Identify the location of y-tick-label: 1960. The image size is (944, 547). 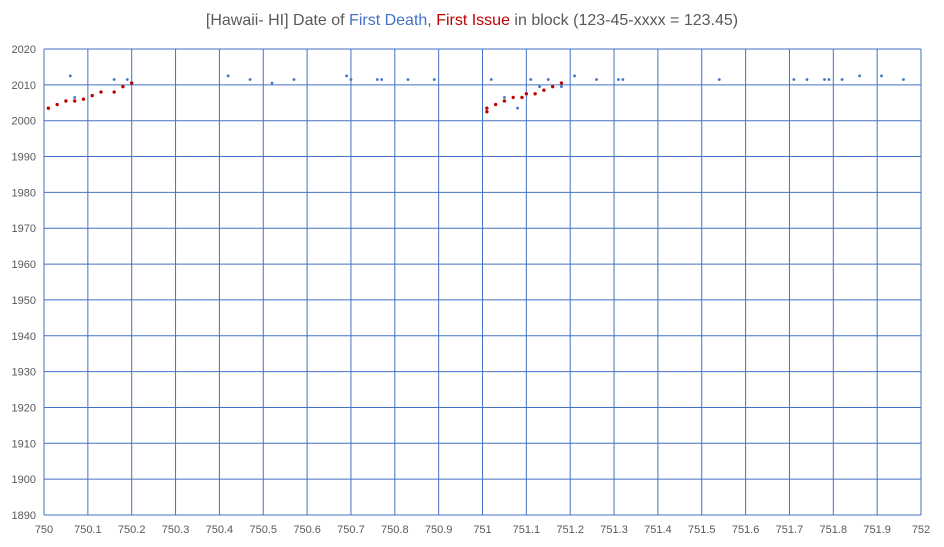
(24, 265).